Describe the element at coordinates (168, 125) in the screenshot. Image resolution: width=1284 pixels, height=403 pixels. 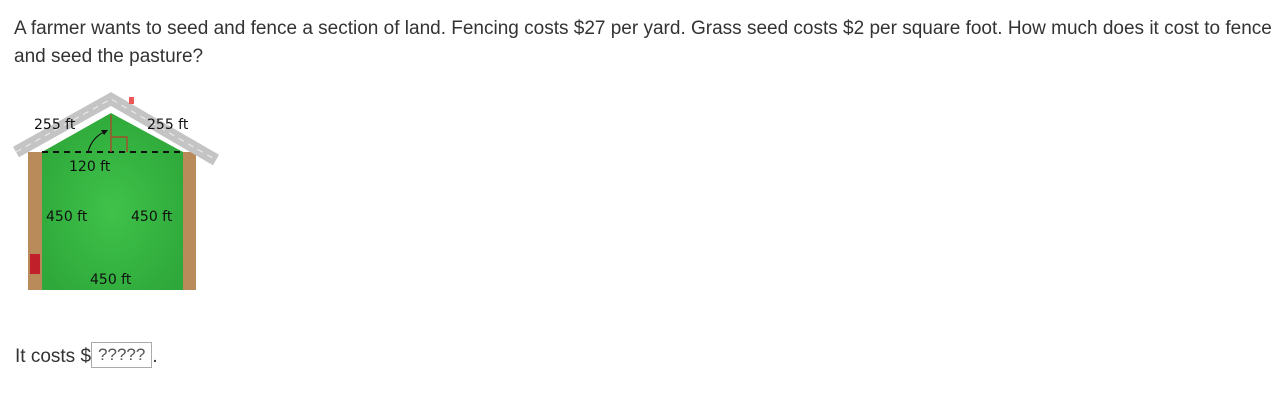
I see `label-roof-right: 255 ft` at that location.